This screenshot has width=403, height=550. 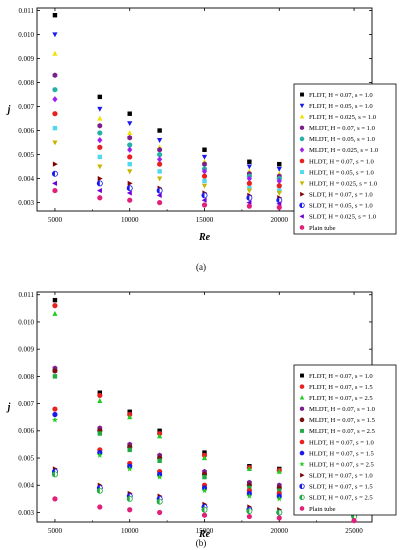 What do you see at coordinates (336, 95) in the screenshot?
I see `legend-item: FLDT, H = 0.07, s = 1.0` at bounding box center [336, 95].